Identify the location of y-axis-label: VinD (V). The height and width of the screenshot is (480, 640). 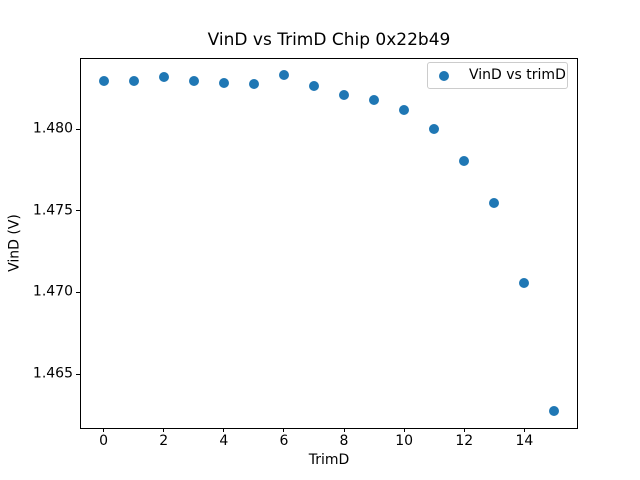
(14, 243).